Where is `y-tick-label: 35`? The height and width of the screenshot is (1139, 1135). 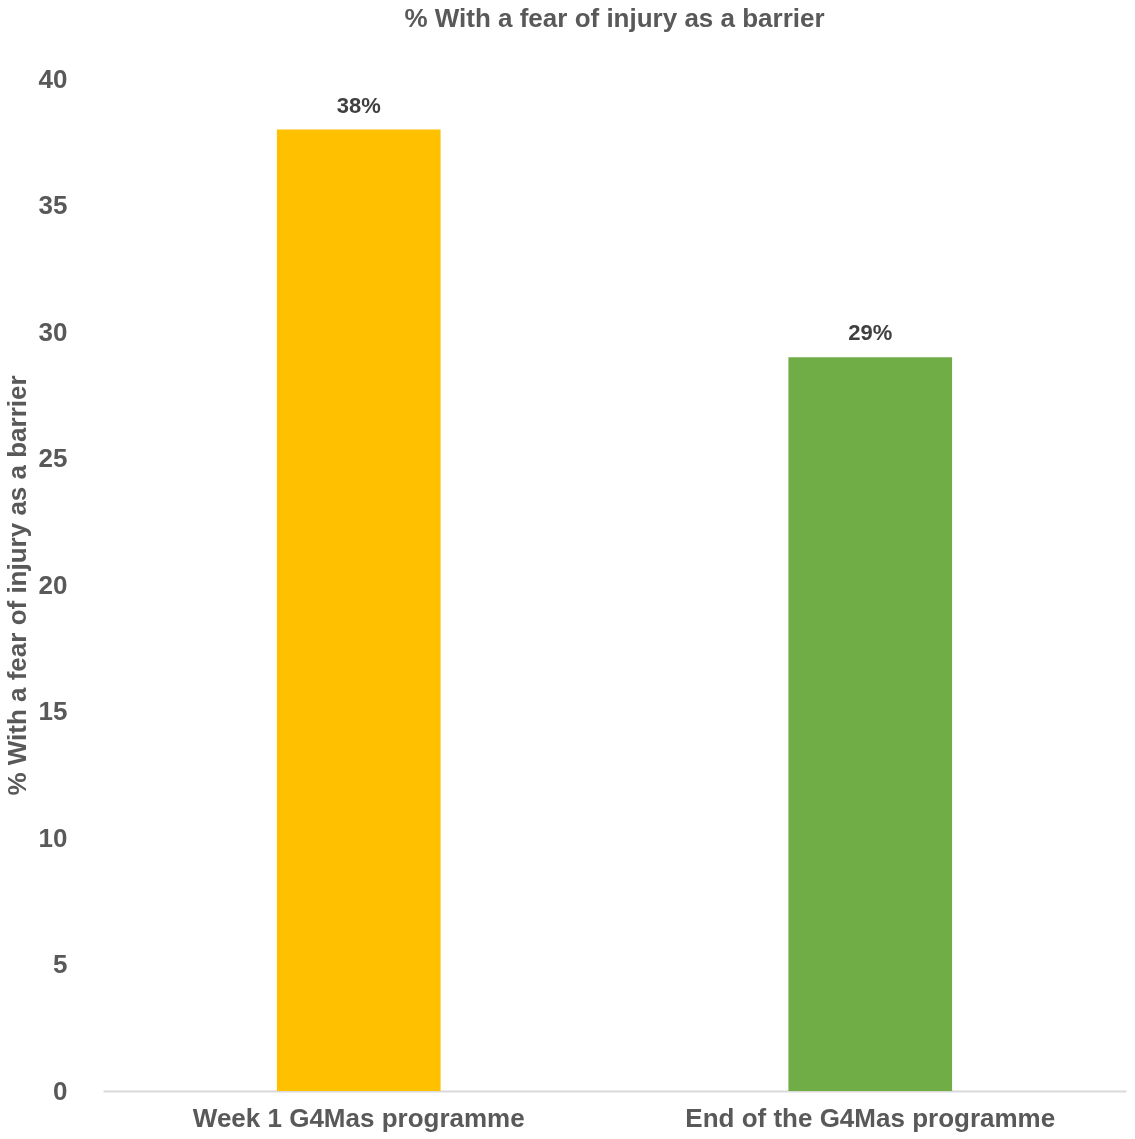
y-tick-label: 35 is located at coordinates (53, 205).